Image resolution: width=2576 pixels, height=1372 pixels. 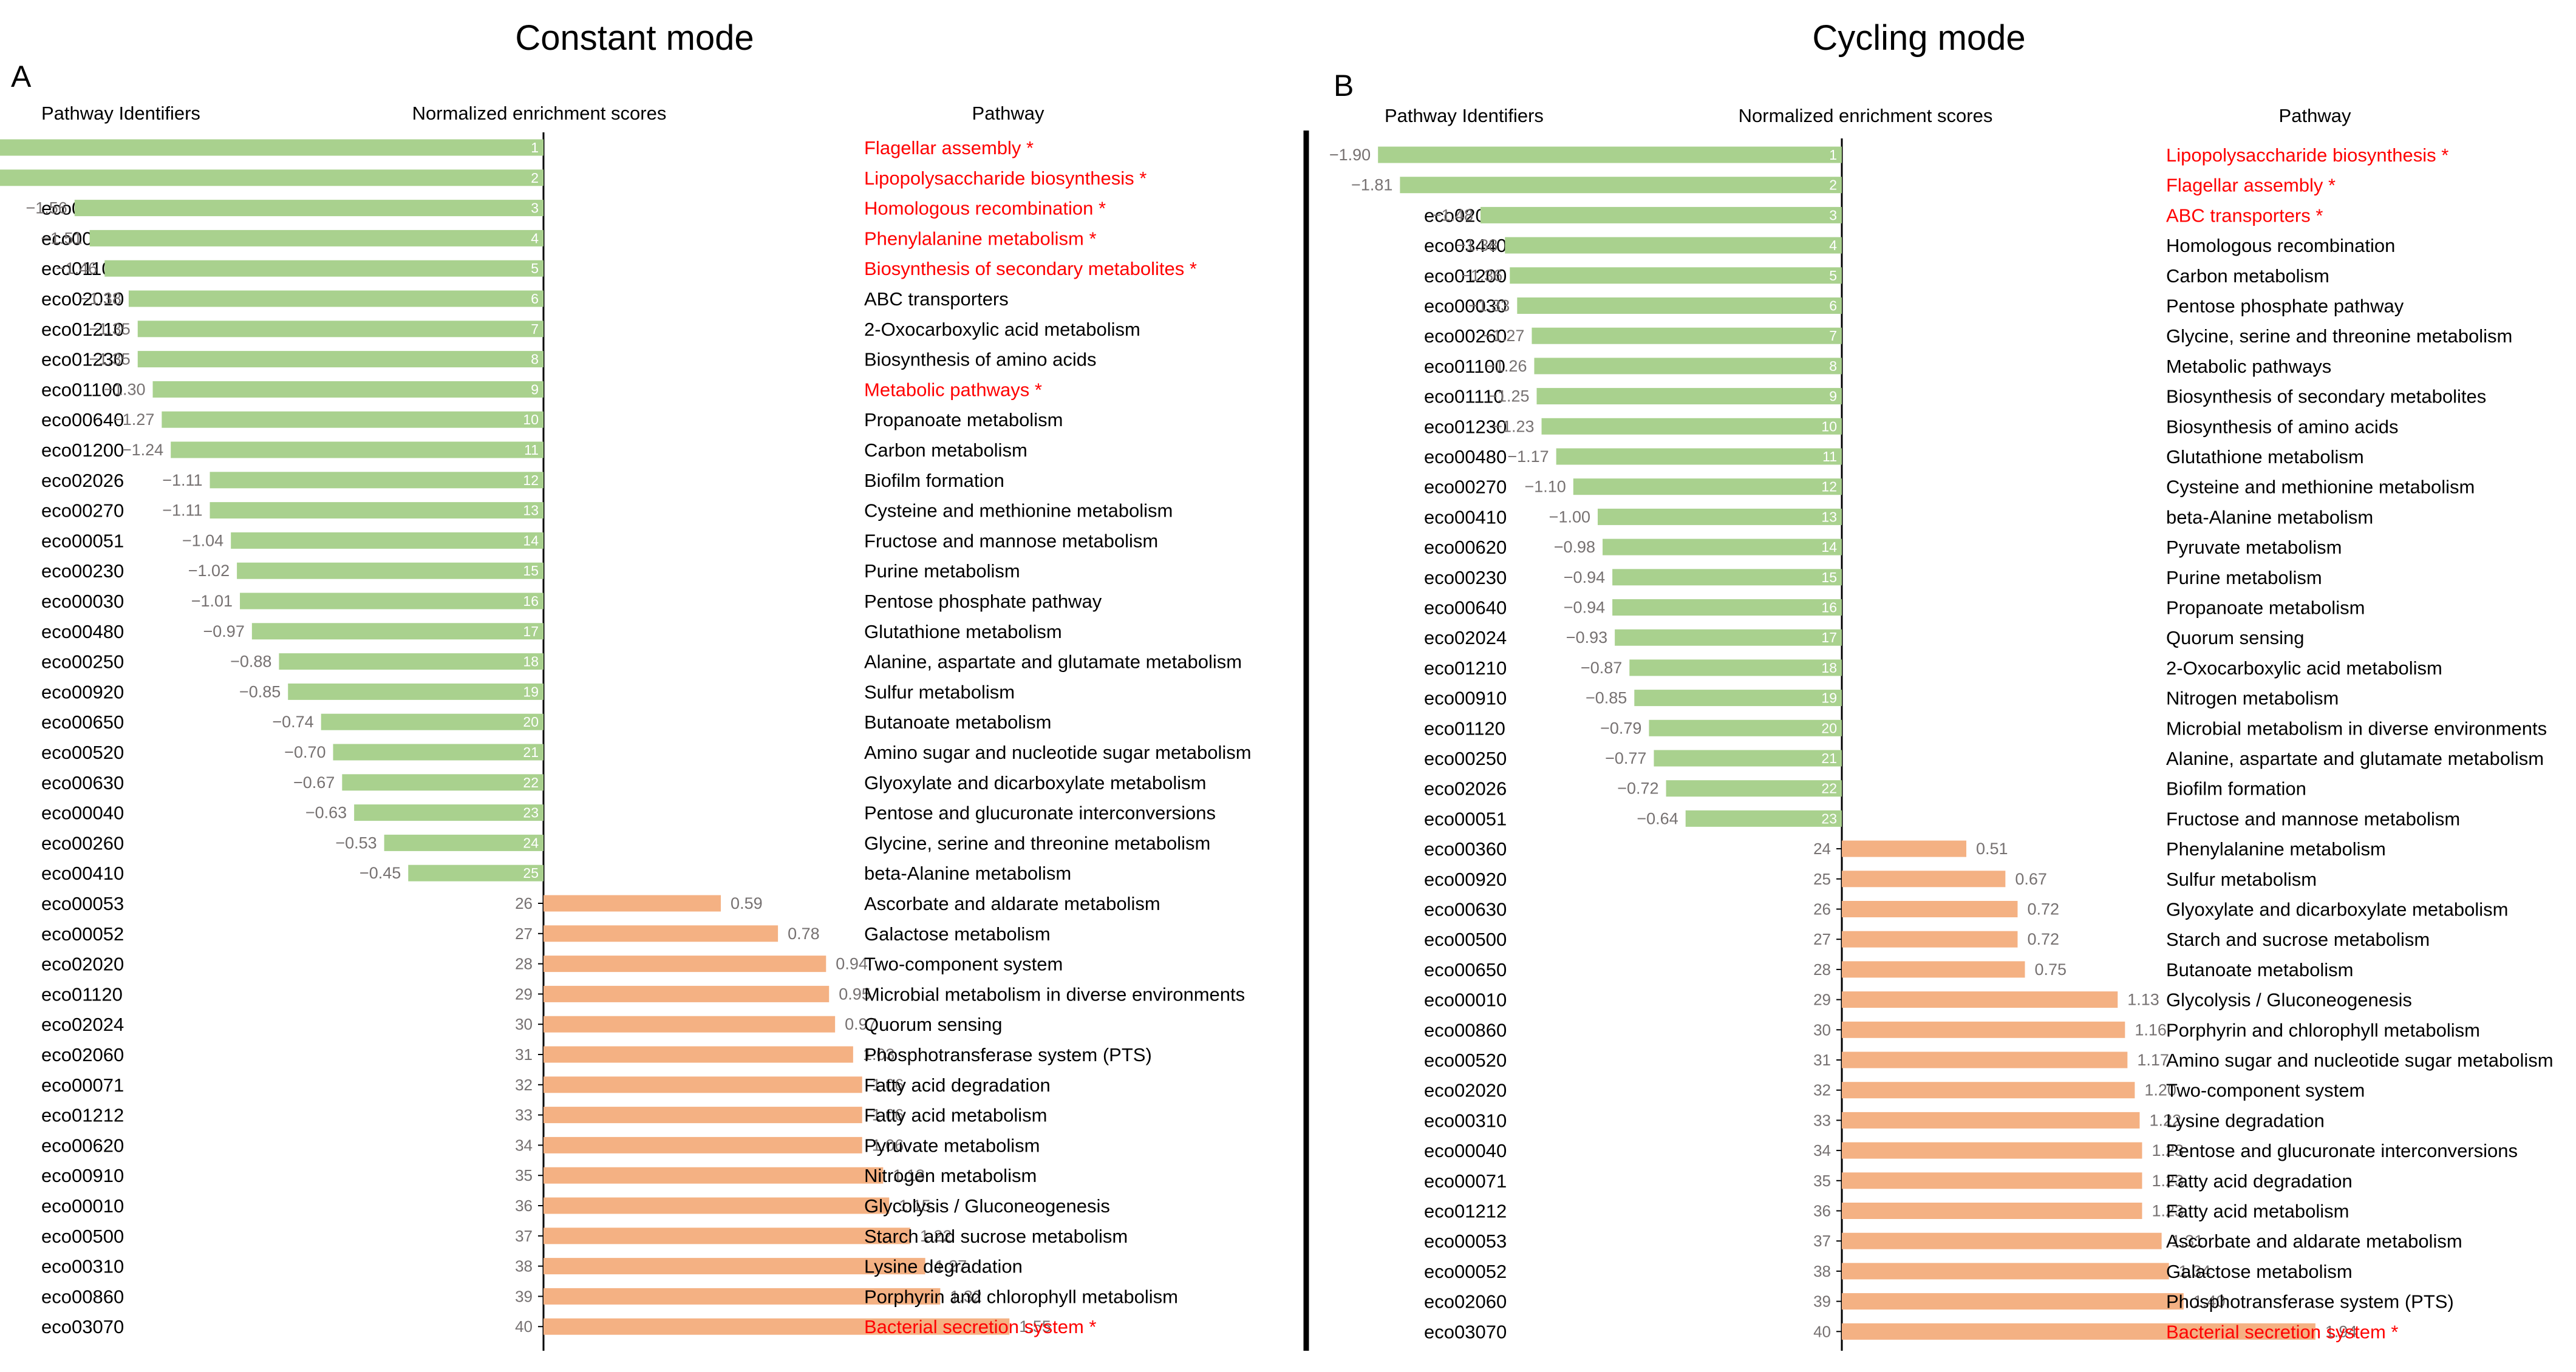 What do you see at coordinates (952, 1145) in the screenshot?
I see `pathway-name: Pyruvate metabolism` at bounding box center [952, 1145].